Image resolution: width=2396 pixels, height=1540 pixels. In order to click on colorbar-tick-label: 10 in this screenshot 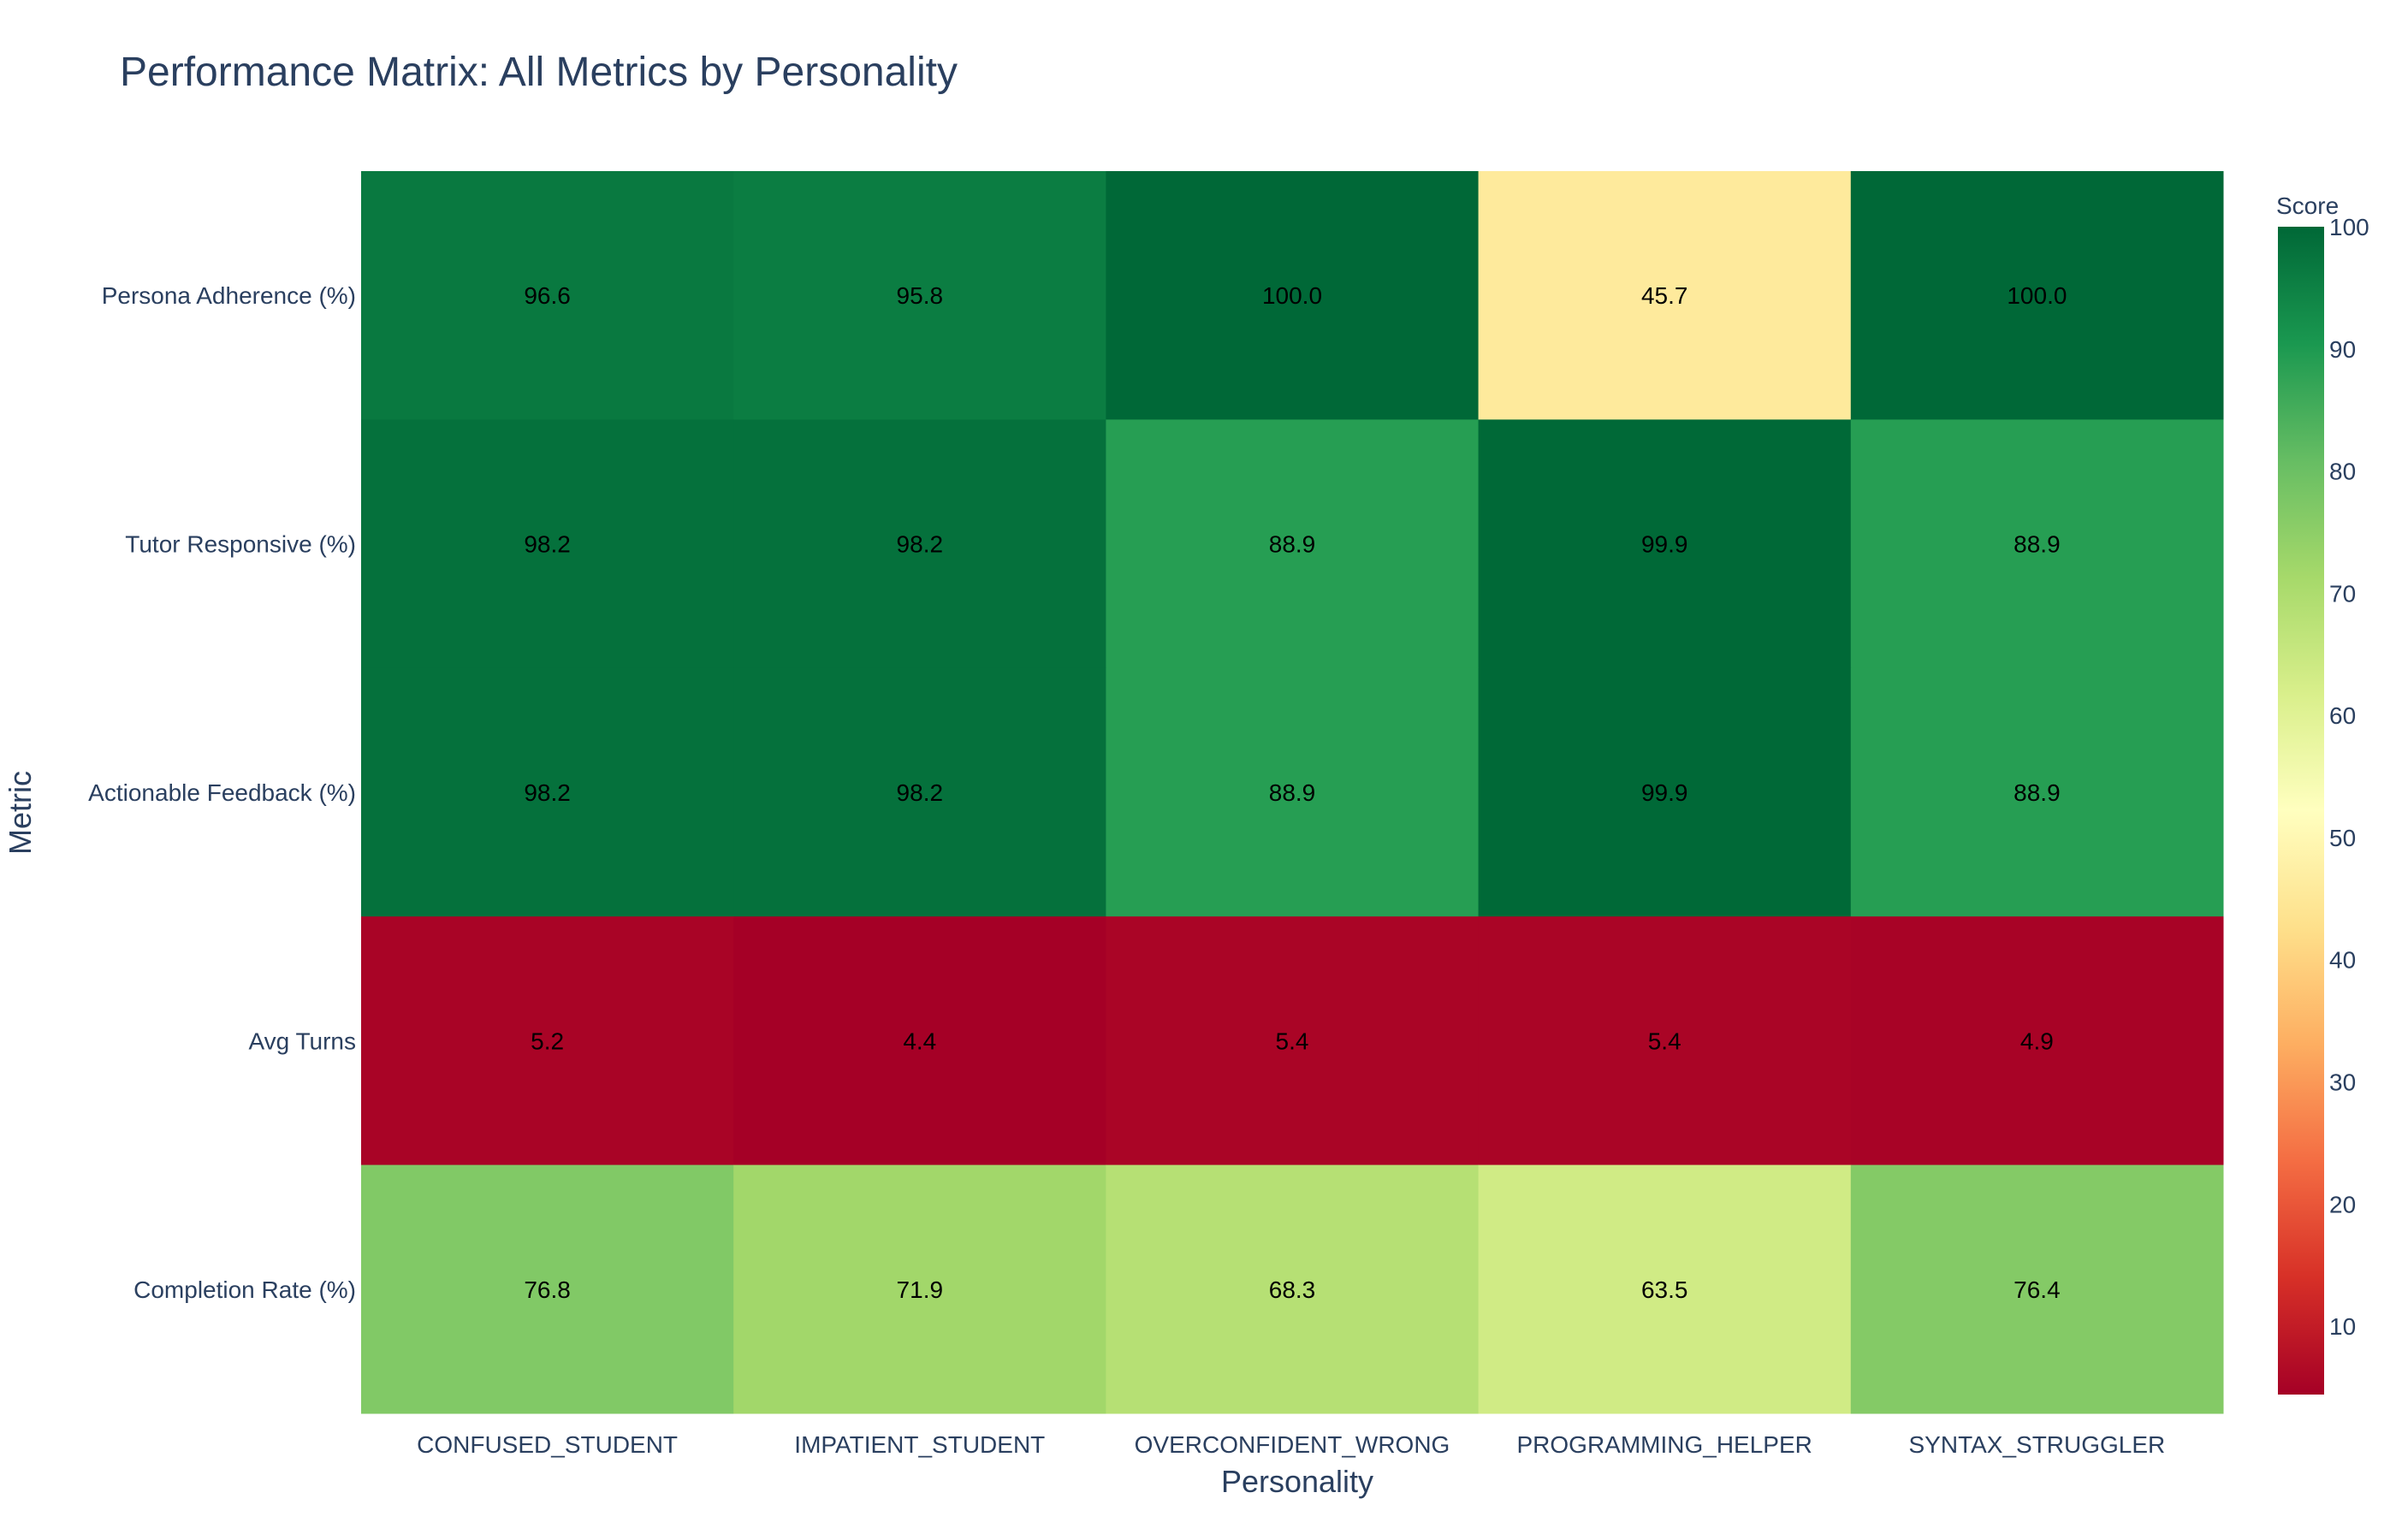, I will do `click(2342, 1326)`.